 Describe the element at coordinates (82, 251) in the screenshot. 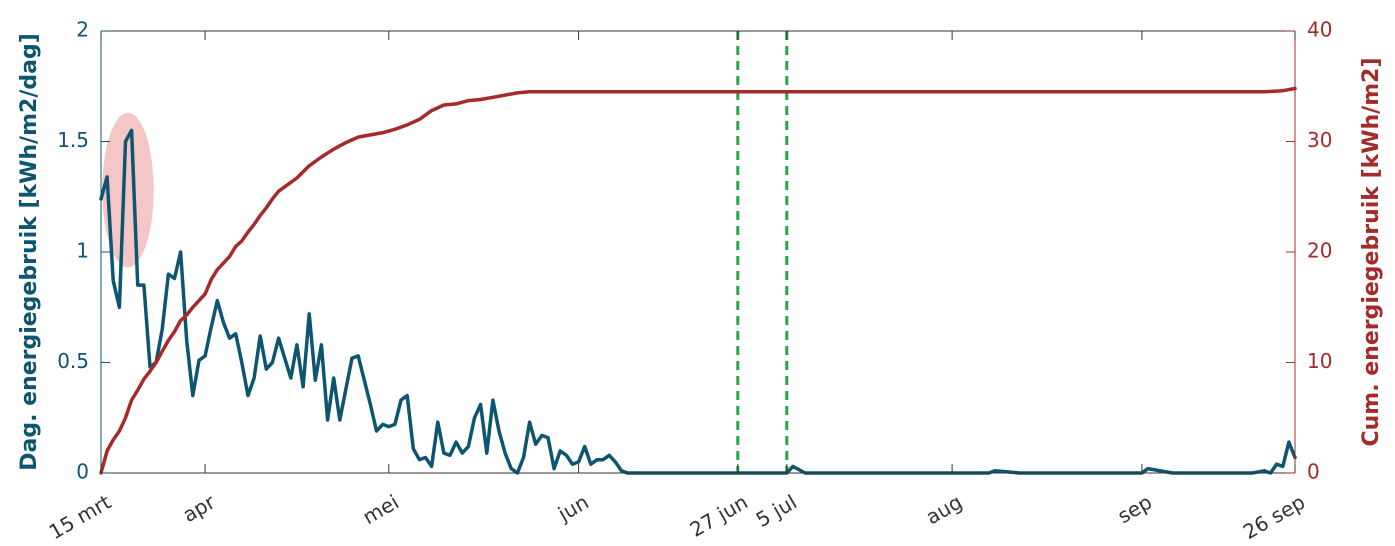

I see `y-tick-label-left: 1` at that location.